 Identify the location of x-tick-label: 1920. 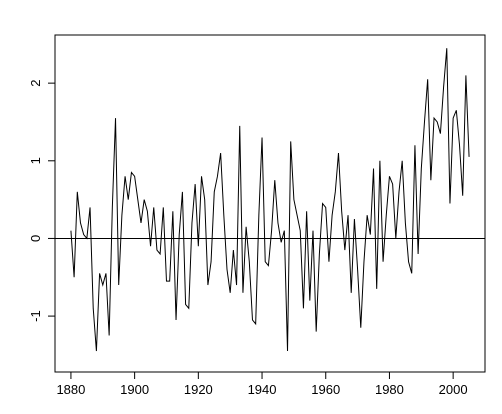
(198, 389).